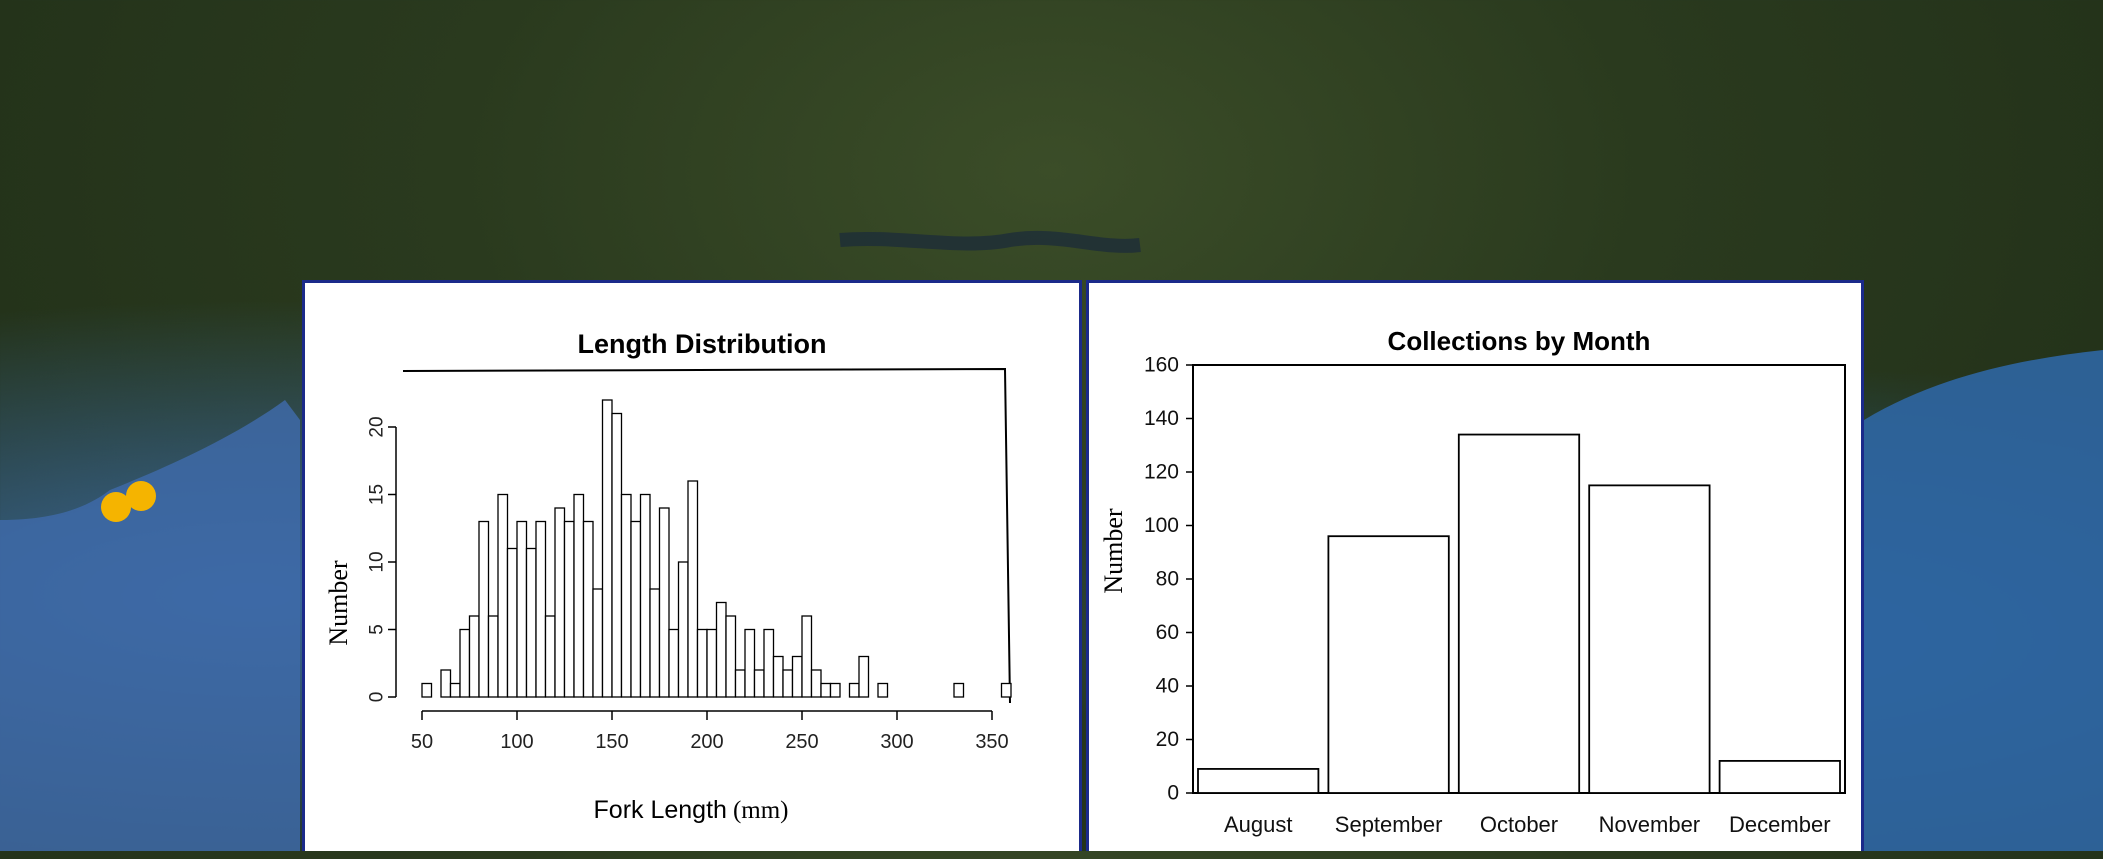 The height and width of the screenshot is (859, 2103). Describe the element at coordinates (990, 241) in the screenshot. I see `river-channel` at that location.